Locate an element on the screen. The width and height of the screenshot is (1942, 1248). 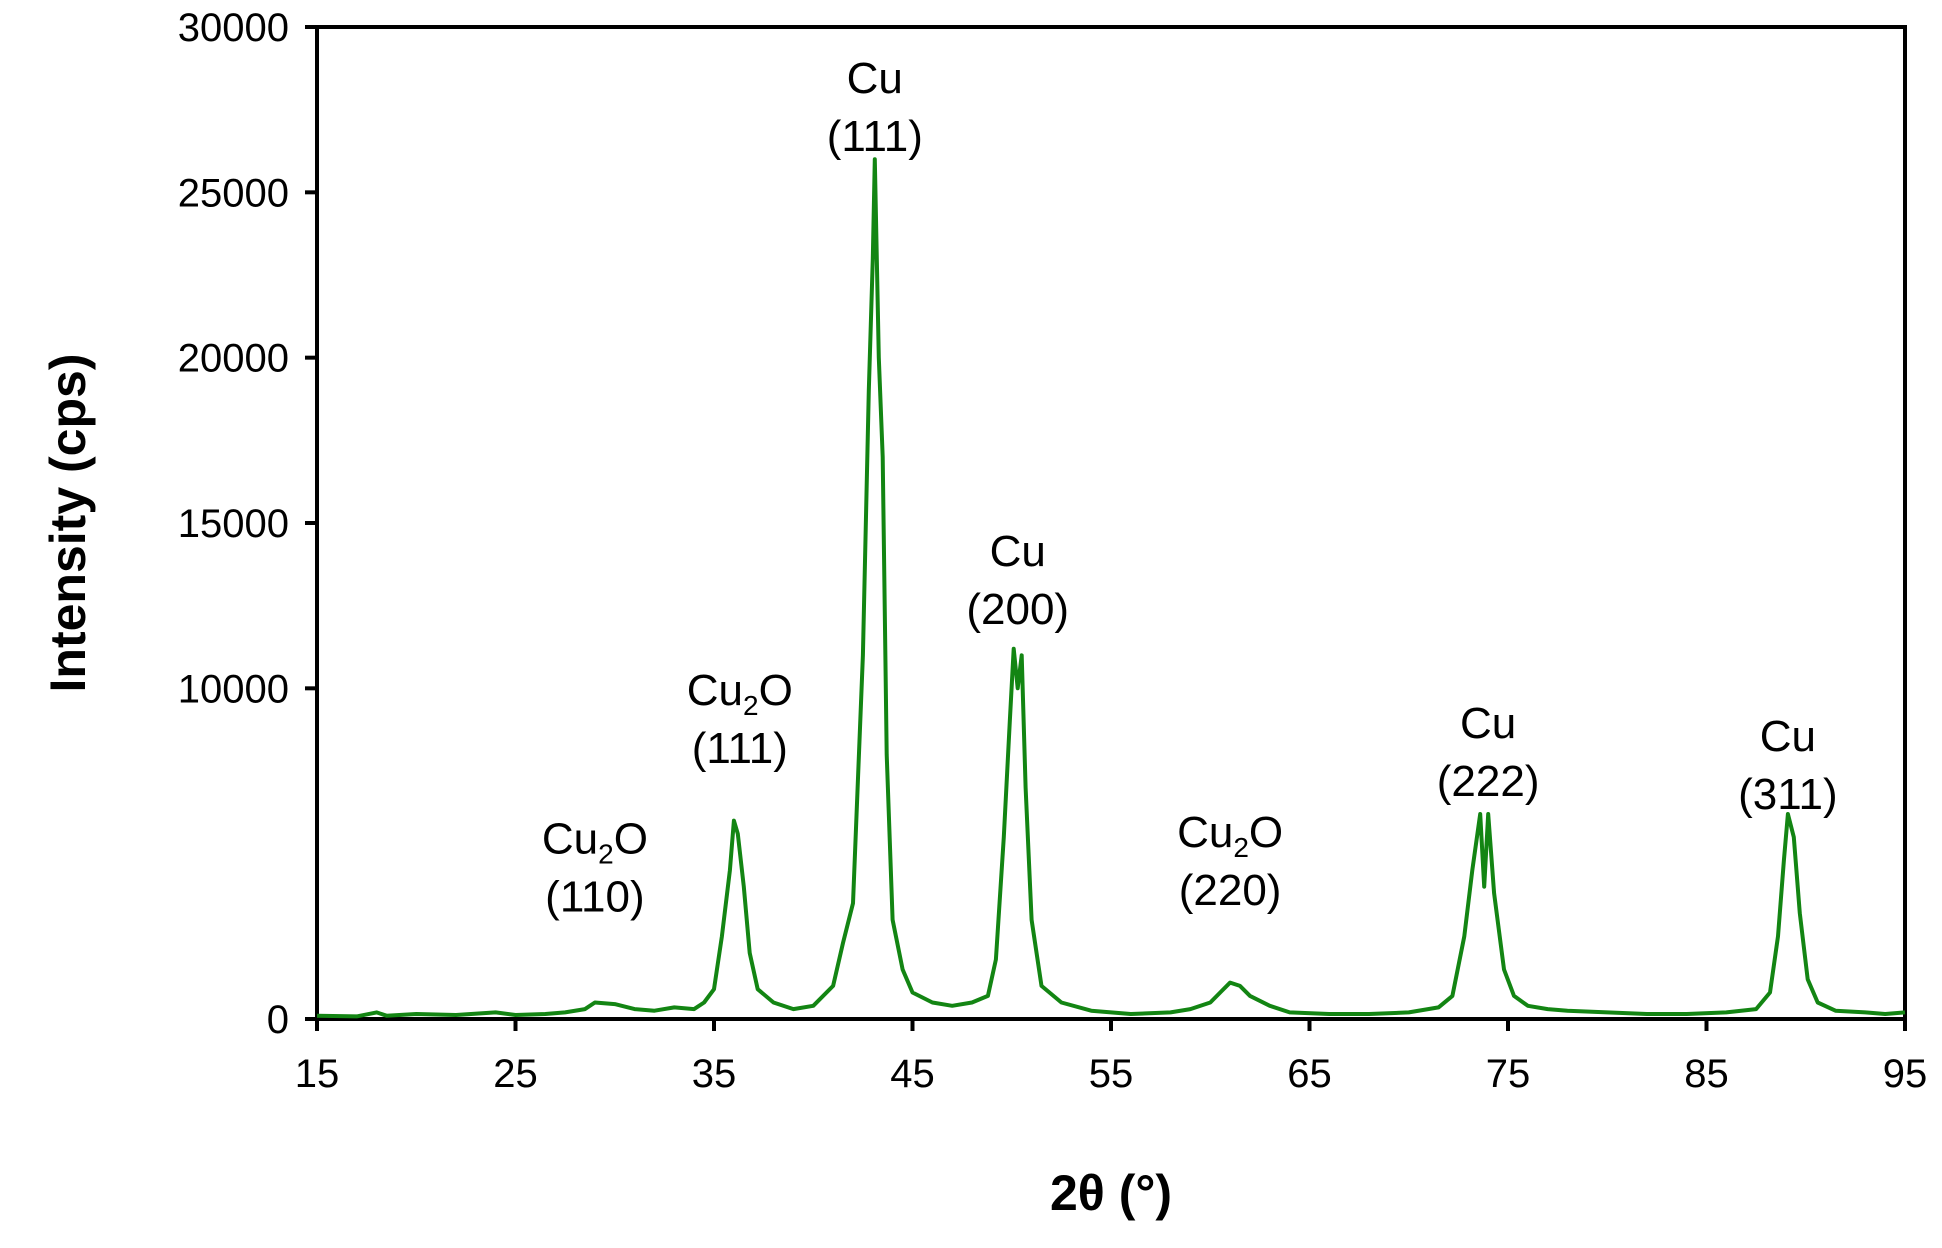
x-tick-label: 65 is located at coordinates (1309, 1074).